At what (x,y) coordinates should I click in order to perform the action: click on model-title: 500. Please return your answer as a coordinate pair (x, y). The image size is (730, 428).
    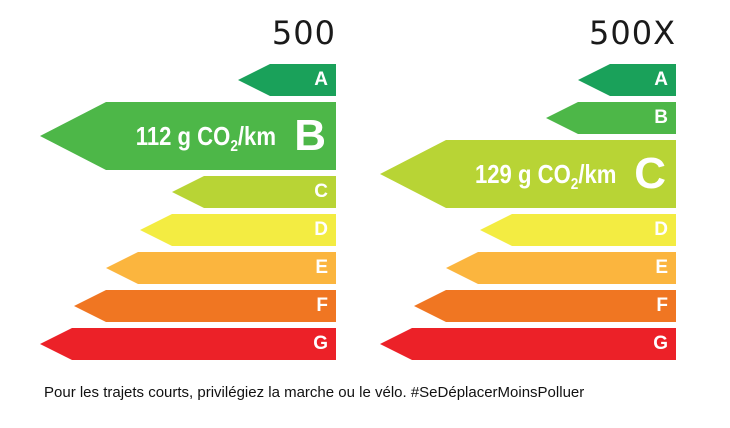
    Looking at the image, I should click on (303, 33).